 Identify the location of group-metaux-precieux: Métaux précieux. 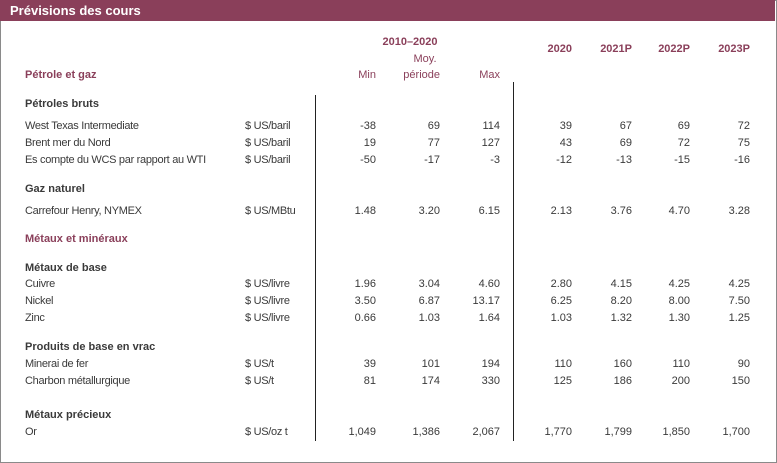
(68, 415).